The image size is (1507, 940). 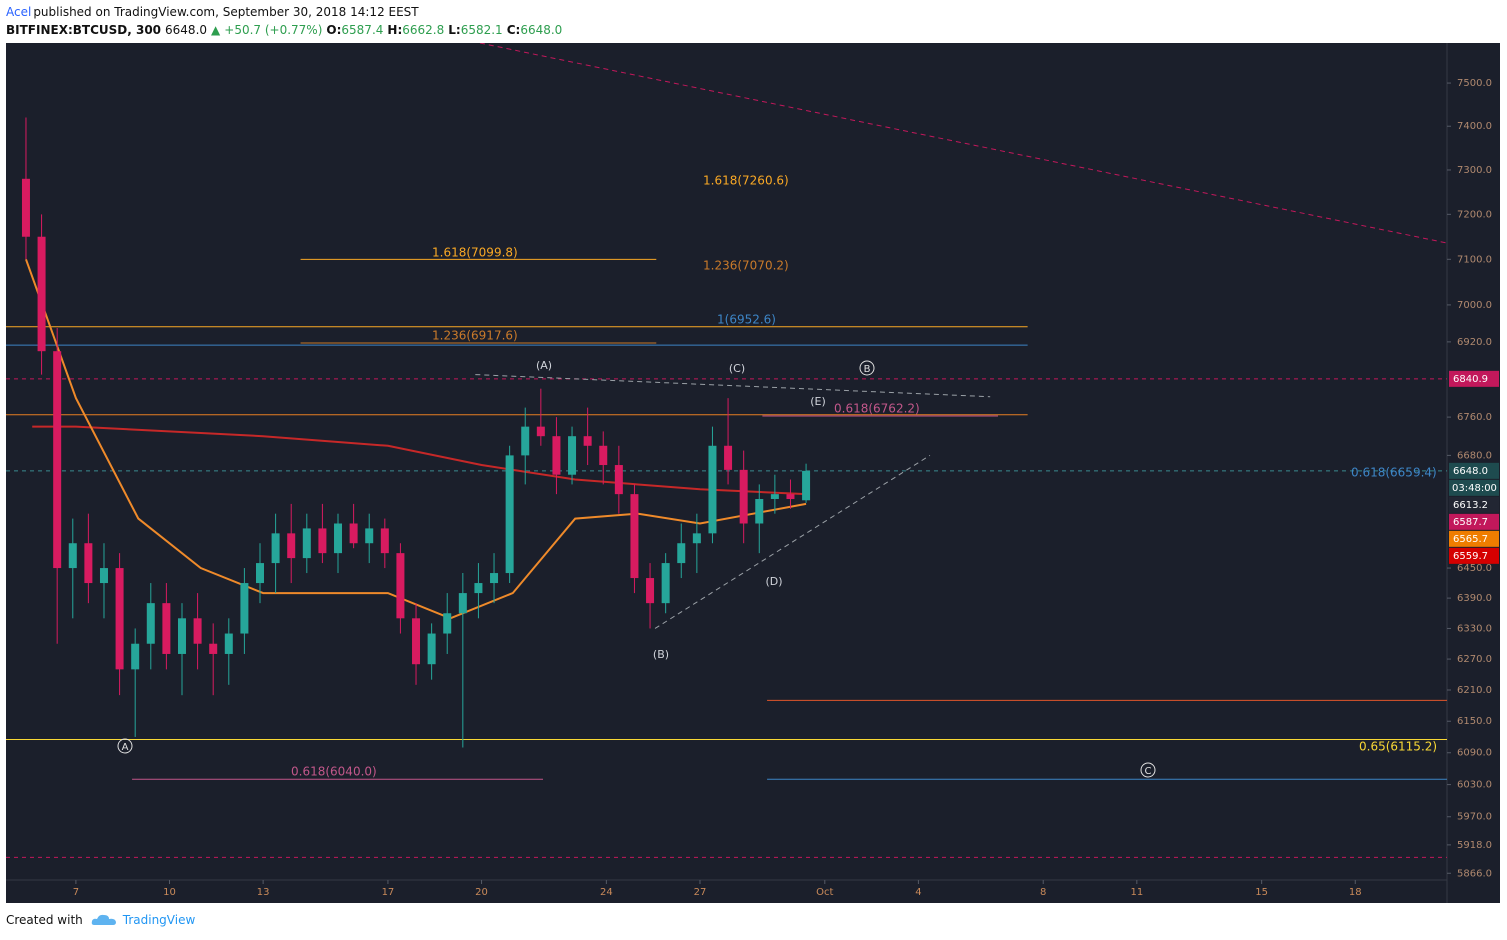 What do you see at coordinates (773, 581) in the screenshot?
I see `wave-label: (D)` at bounding box center [773, 581].